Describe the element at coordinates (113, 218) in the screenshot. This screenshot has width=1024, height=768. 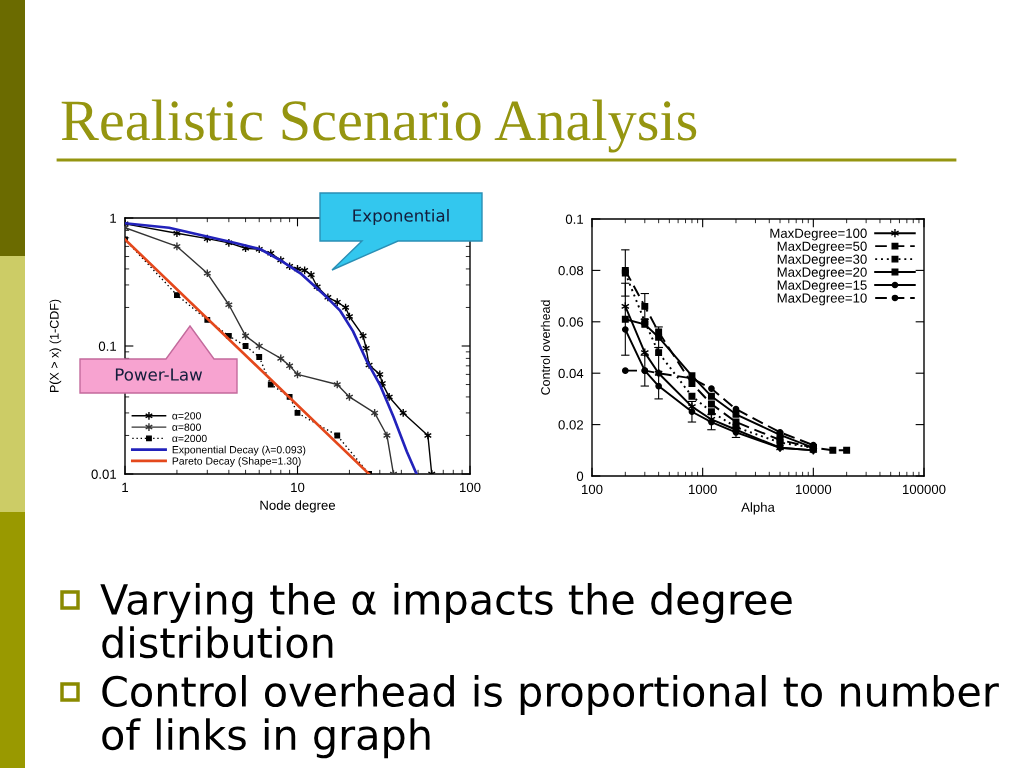
I see `y-tick-label: 1` at that location.